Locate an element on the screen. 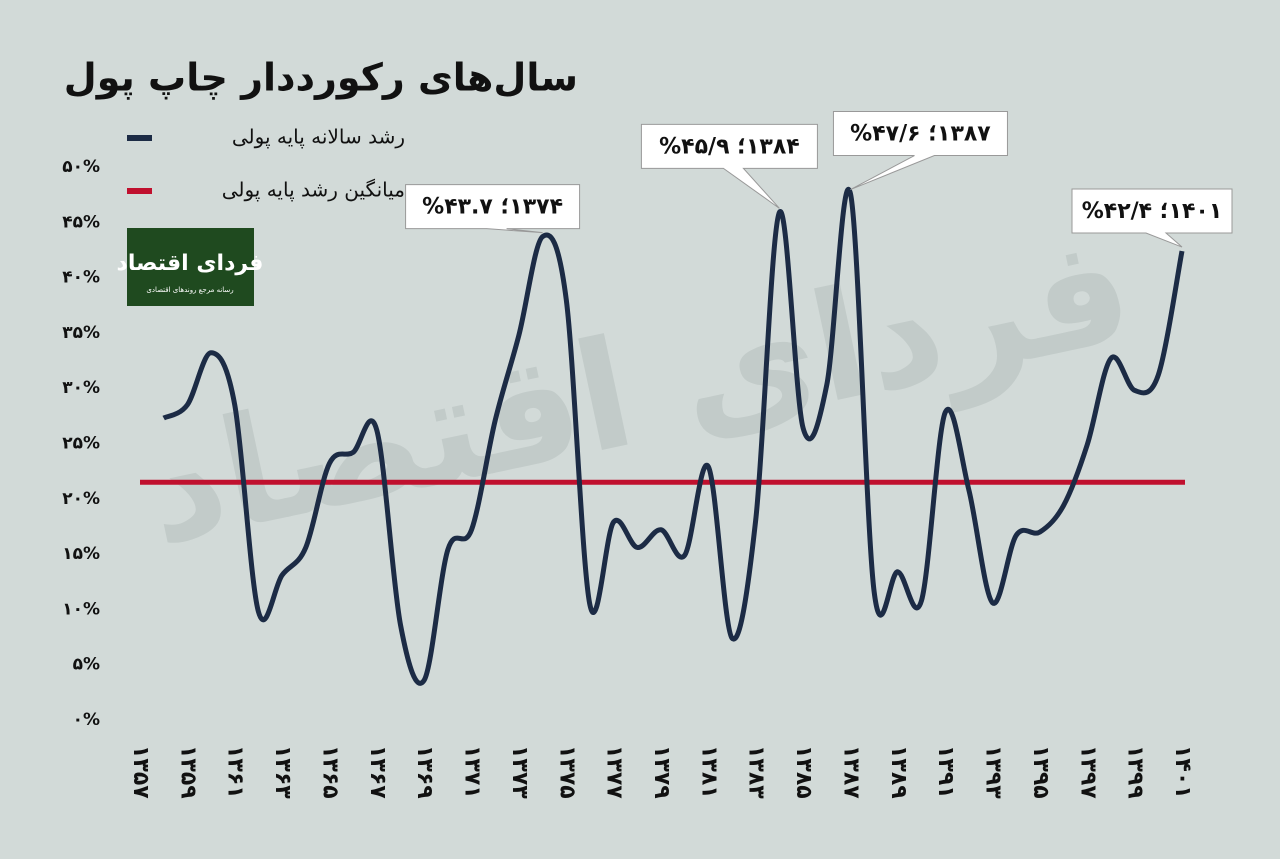  x-tick-label: ۱۳۵۹ is located at coordinates (187, 772).